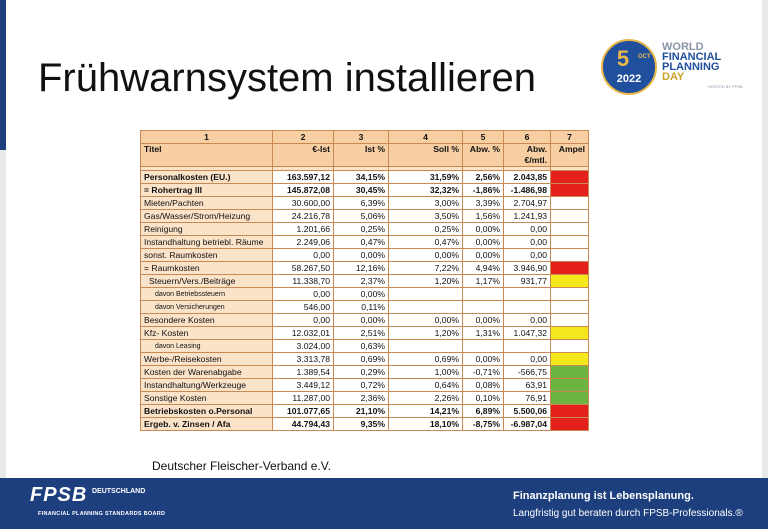 This screenshot has height=529, width=768. What do you see at coordinates (206, 385) in the screenshot?
I see `row-title: Instandhaltung/Werkzeuge` at bounding box center [206, 385].